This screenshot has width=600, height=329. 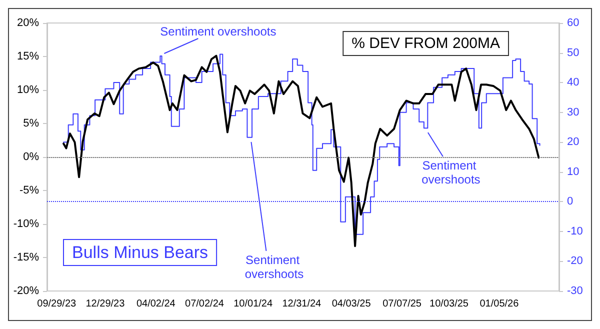 I want to click on y2-tick-label: 20, so click(x=573, y=142).